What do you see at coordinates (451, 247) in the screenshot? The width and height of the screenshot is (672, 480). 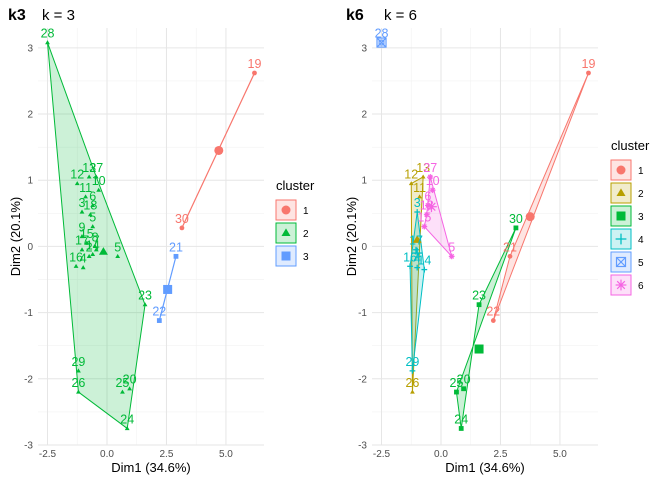 I see `point-label: 5` at bounding box center [451, 247].